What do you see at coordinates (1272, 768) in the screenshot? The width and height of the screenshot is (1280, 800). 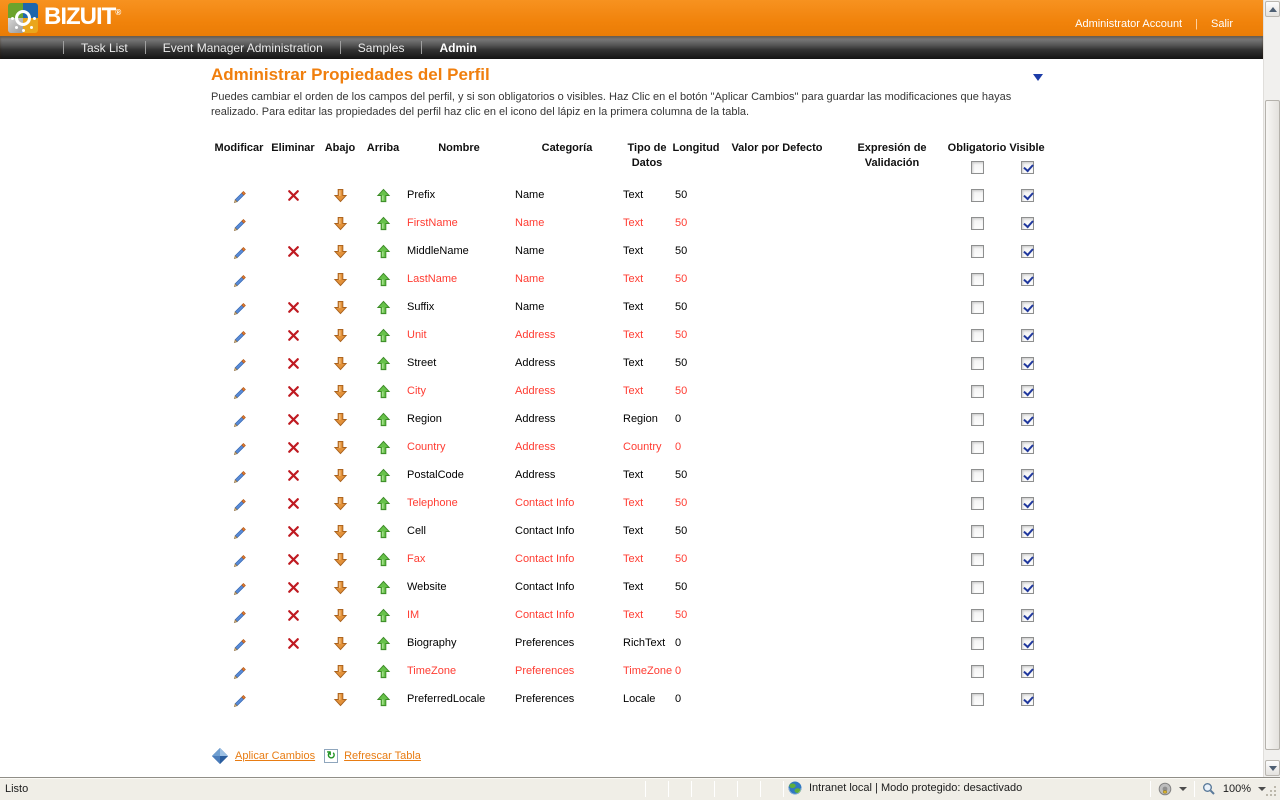 I see `scroll-down-button` at bounding box center [1272, 768].